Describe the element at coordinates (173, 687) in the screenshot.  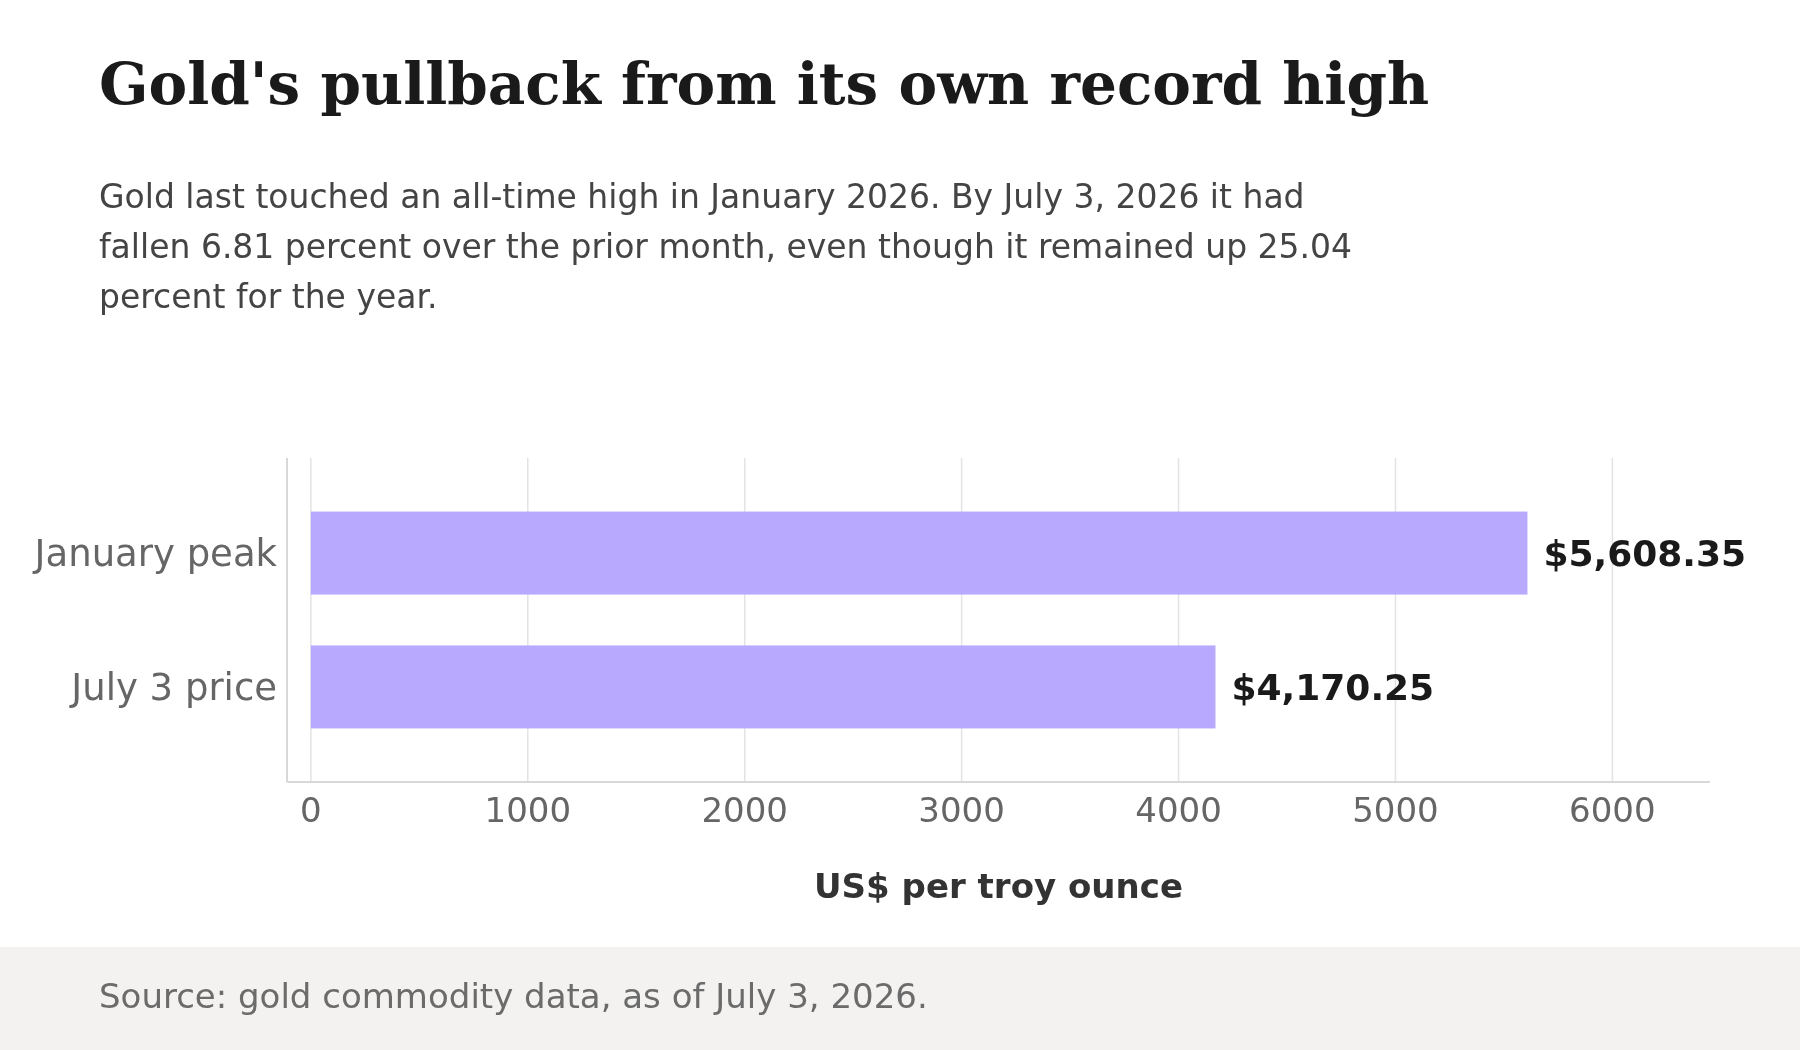
I see `y-tick-label: July 3 price` at that location.